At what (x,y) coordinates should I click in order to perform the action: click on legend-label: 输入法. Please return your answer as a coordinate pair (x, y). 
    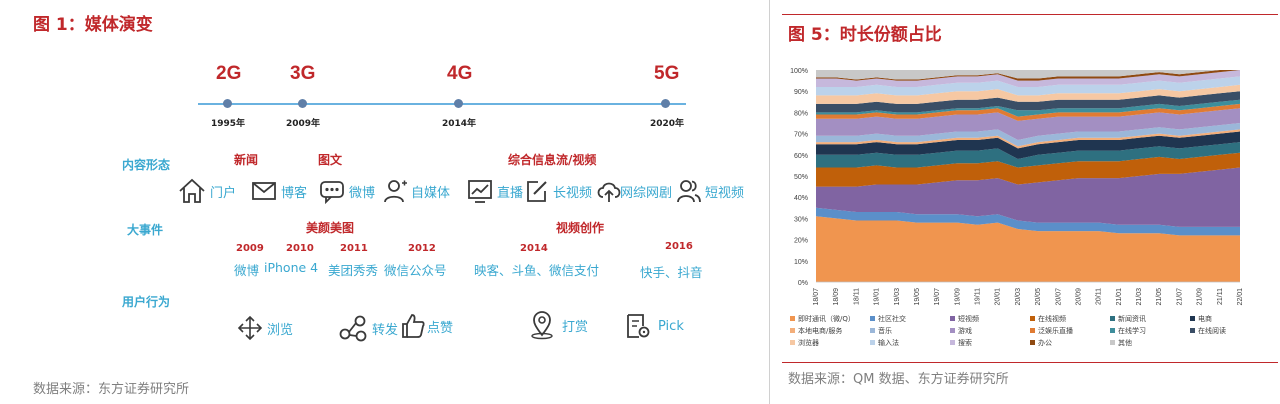
    Looking at the image, I should click on (888, 342).